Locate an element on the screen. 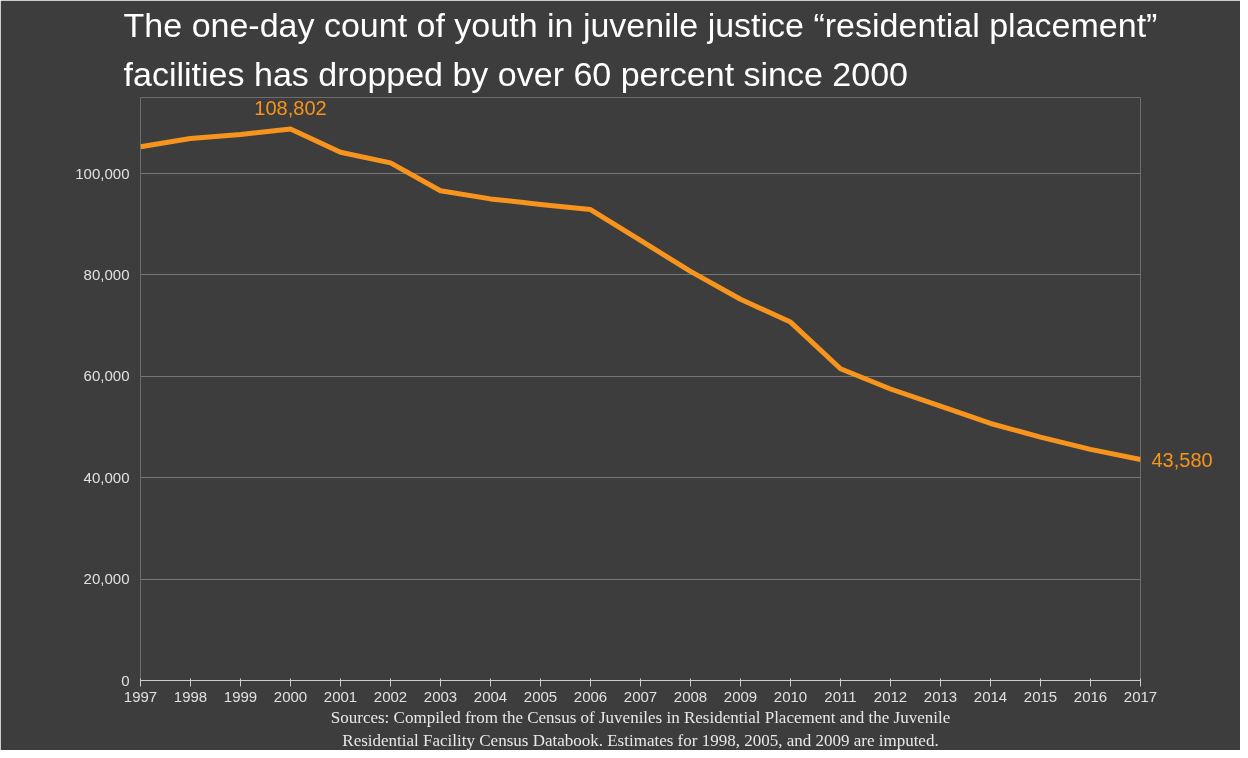  x-tick-label: 2006 is located at coordinates (590, 696).